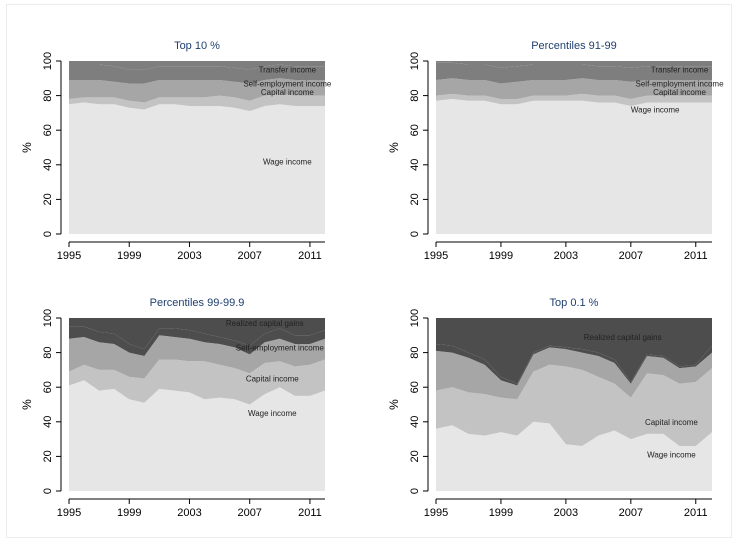 The width and height of the screenshot is (736, 542). Describe the element at coordinates (197, 303) in the screenshot. I see `panel-title: Percentiles 99-99.9` at that location.